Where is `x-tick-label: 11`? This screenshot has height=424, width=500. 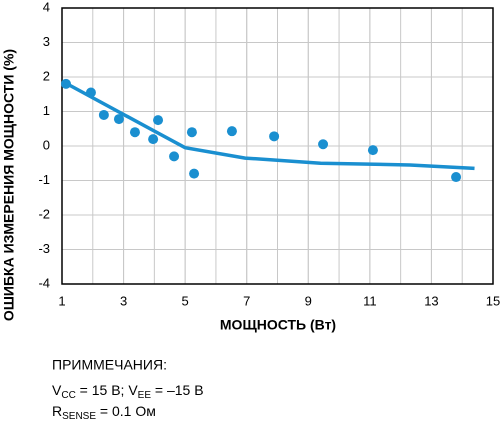 x-tick-label: 11 is located at coordinates (370, 300).